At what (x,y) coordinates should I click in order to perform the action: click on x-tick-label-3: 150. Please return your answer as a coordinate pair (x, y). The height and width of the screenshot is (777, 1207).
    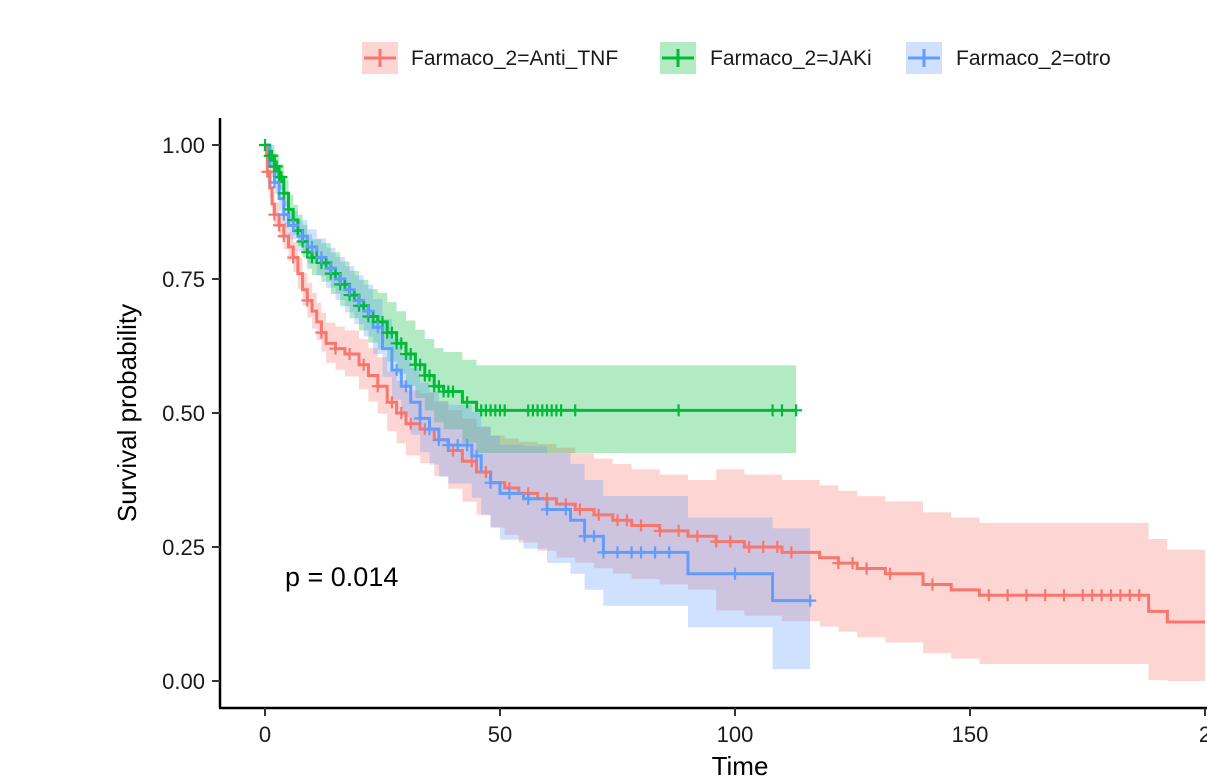
    Looking at the image, I should click on (970, 734).